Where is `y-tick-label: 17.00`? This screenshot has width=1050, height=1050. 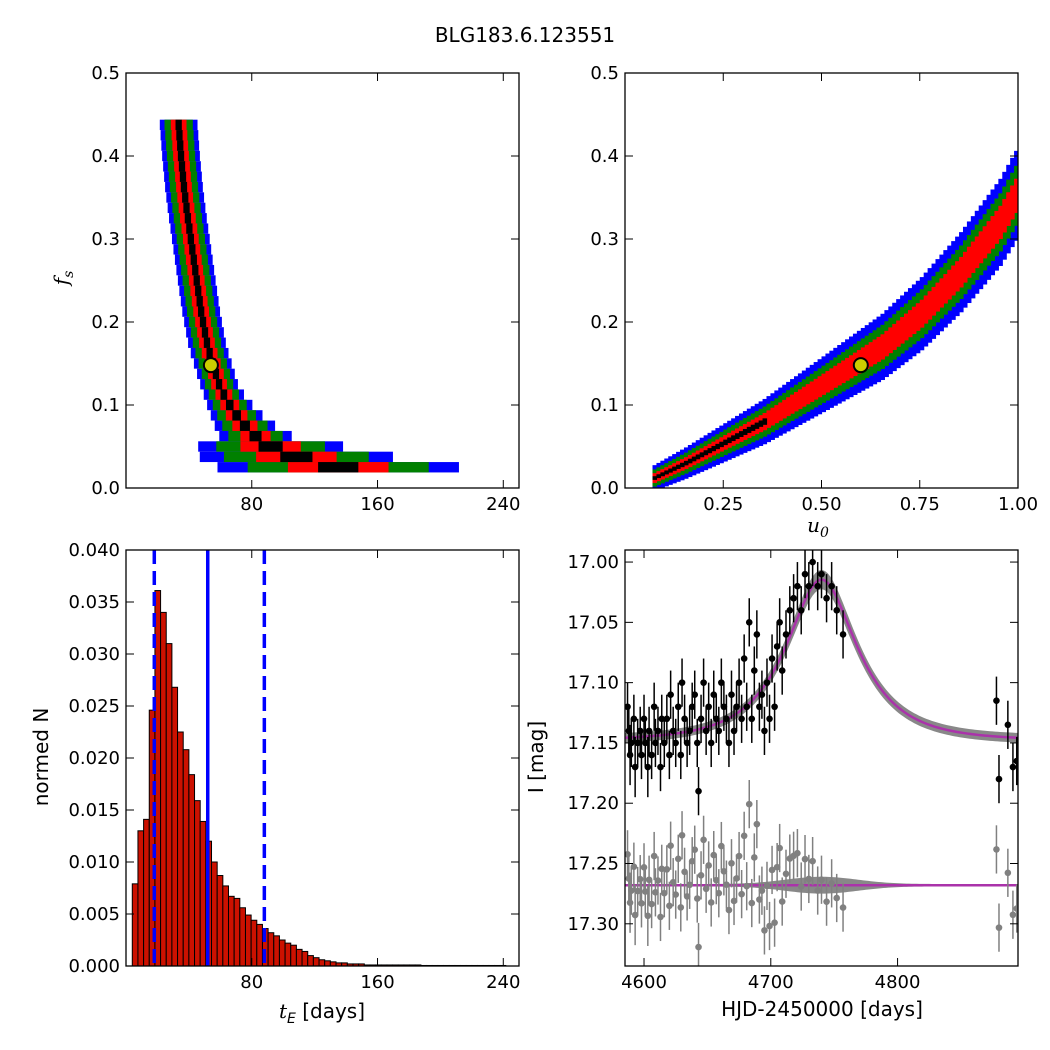 y-tick-label: 17.00 is located at coordinates (593, 562).